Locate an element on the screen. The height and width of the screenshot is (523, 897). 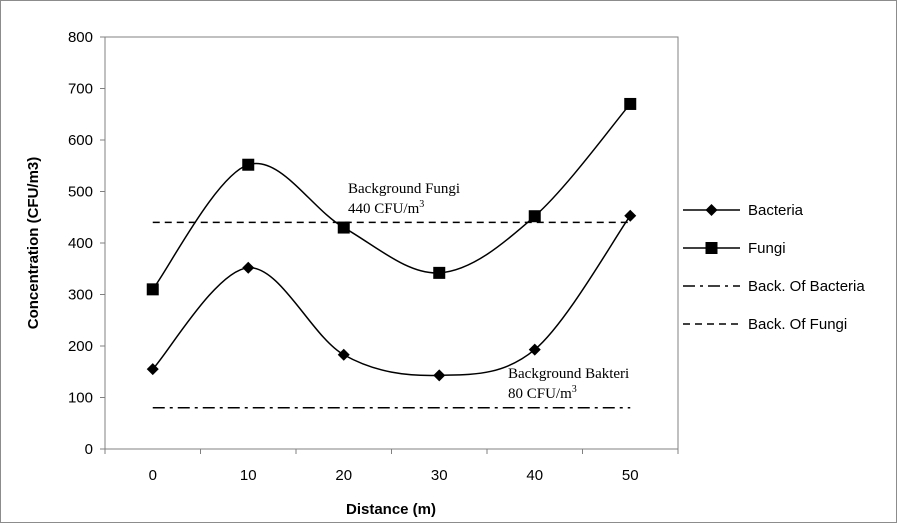
y-tick-label: 300 is located at coordinates (80, 295).